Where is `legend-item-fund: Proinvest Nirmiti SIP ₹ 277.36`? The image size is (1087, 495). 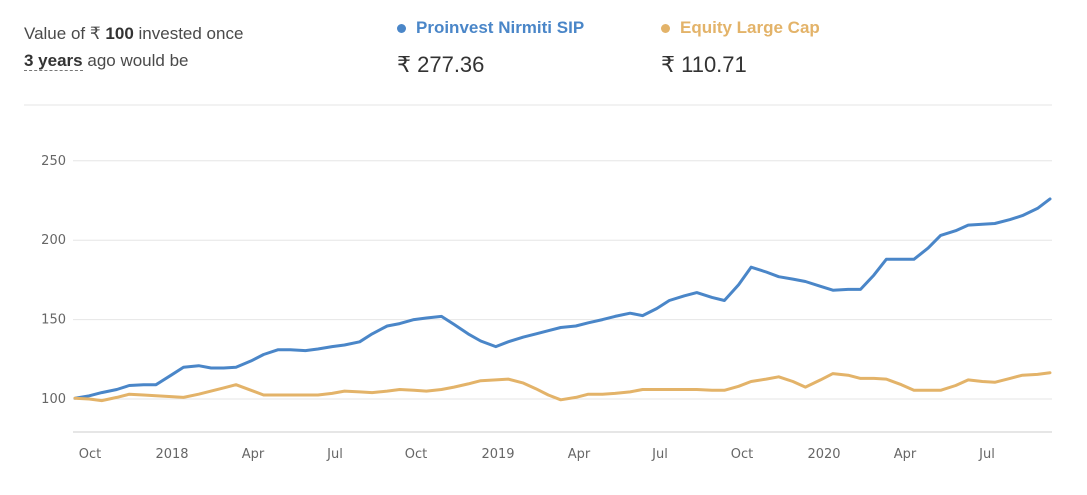
legend-item-fund: Proinvest Nirmiti SIP ₹ 277.36 is located at coordinates (490, 48).